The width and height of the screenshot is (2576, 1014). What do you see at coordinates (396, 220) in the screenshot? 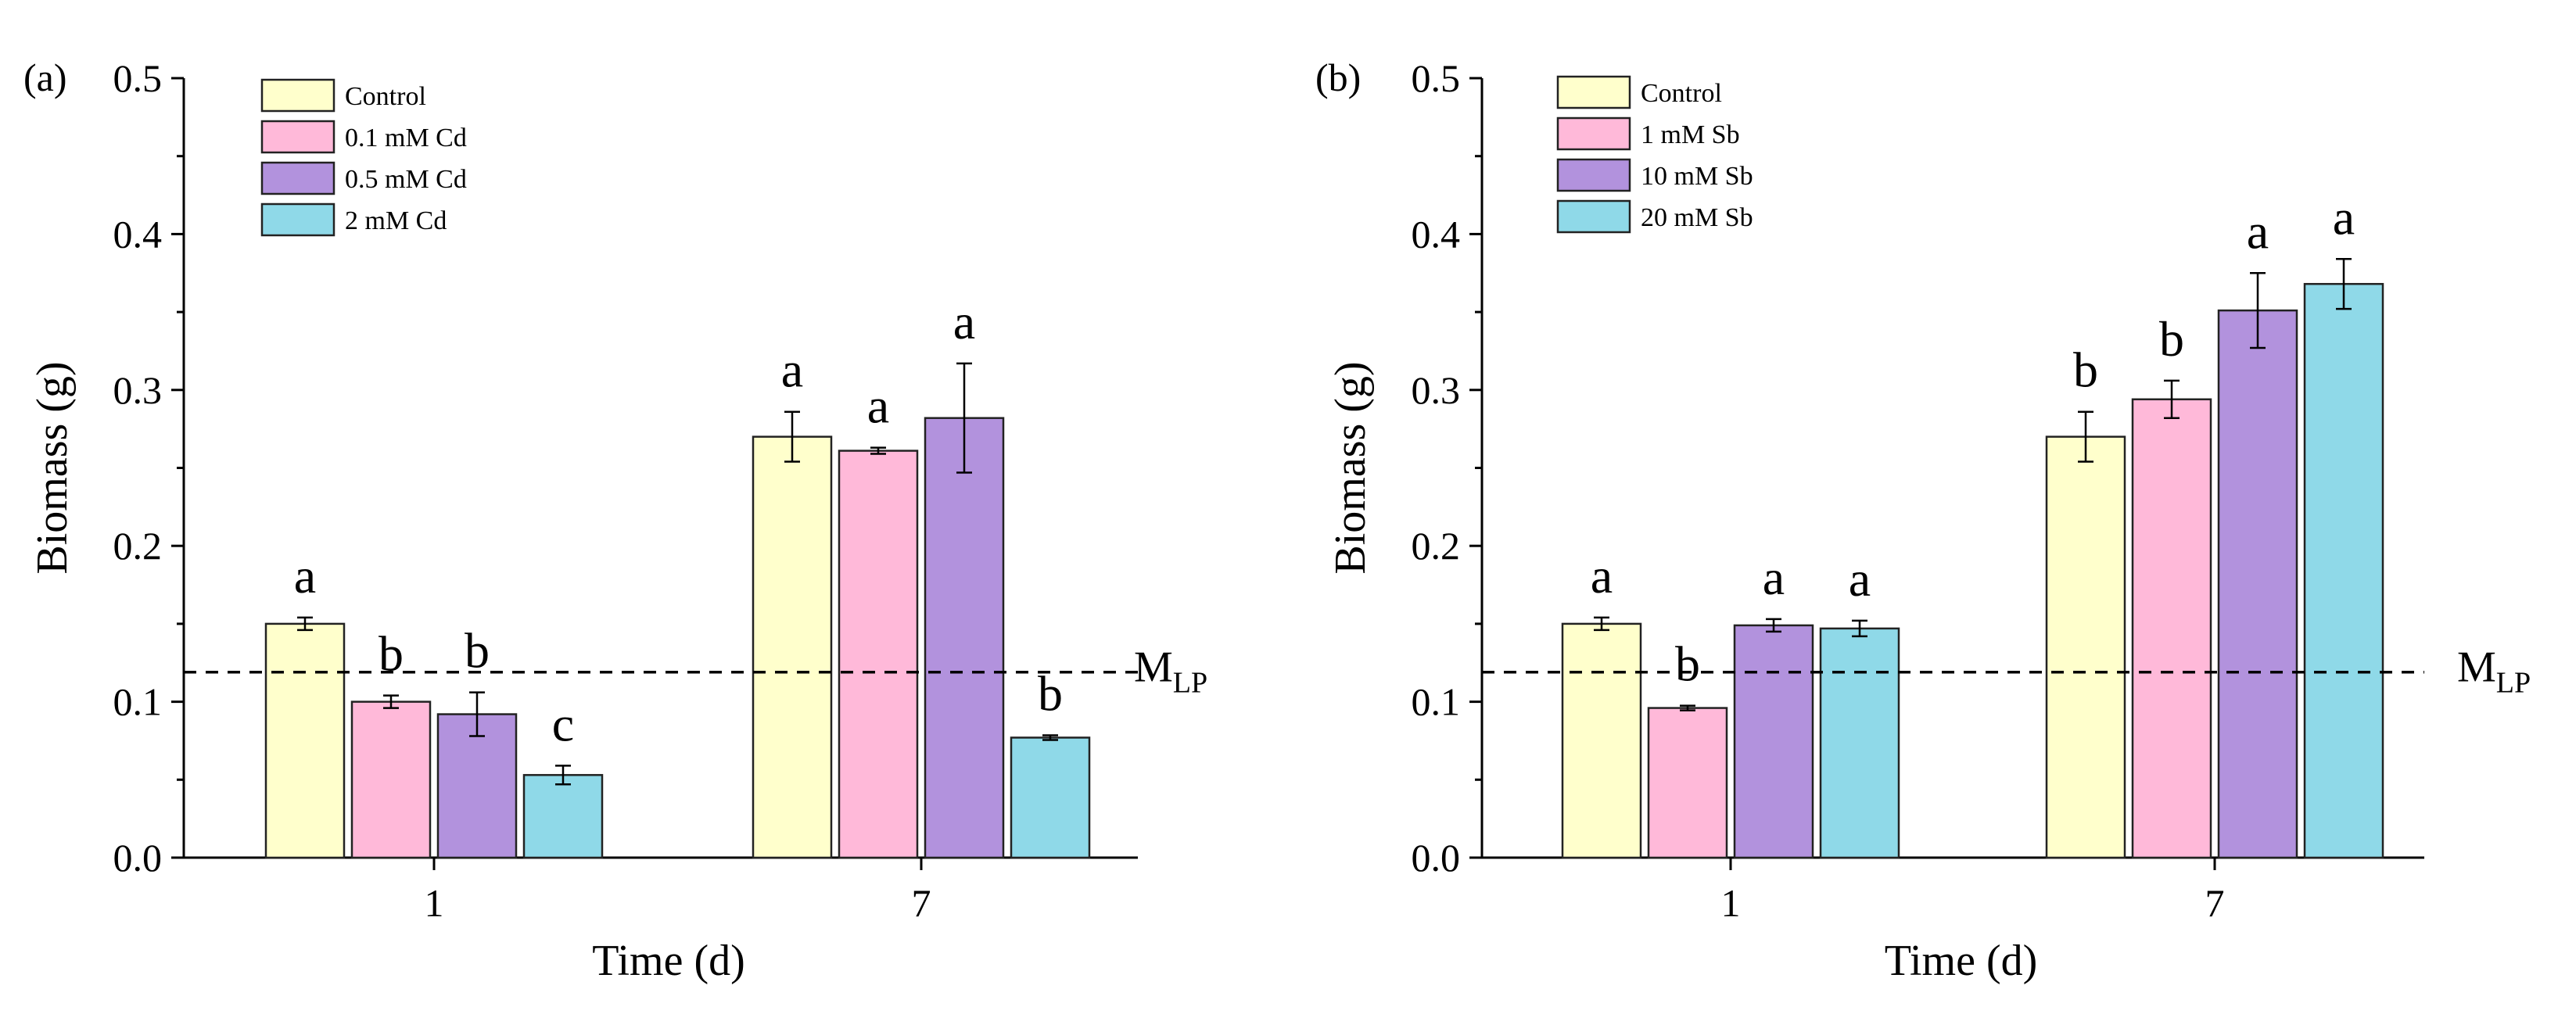
I see `legend-label: 2 mM Cd` at bounding box center [396, 220].